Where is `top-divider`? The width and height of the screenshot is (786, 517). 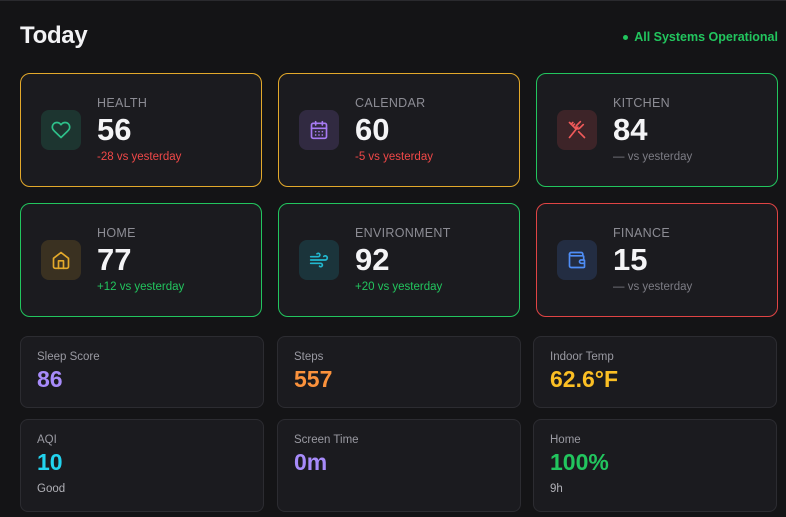
top-divider is located at coordinates (393, 0).